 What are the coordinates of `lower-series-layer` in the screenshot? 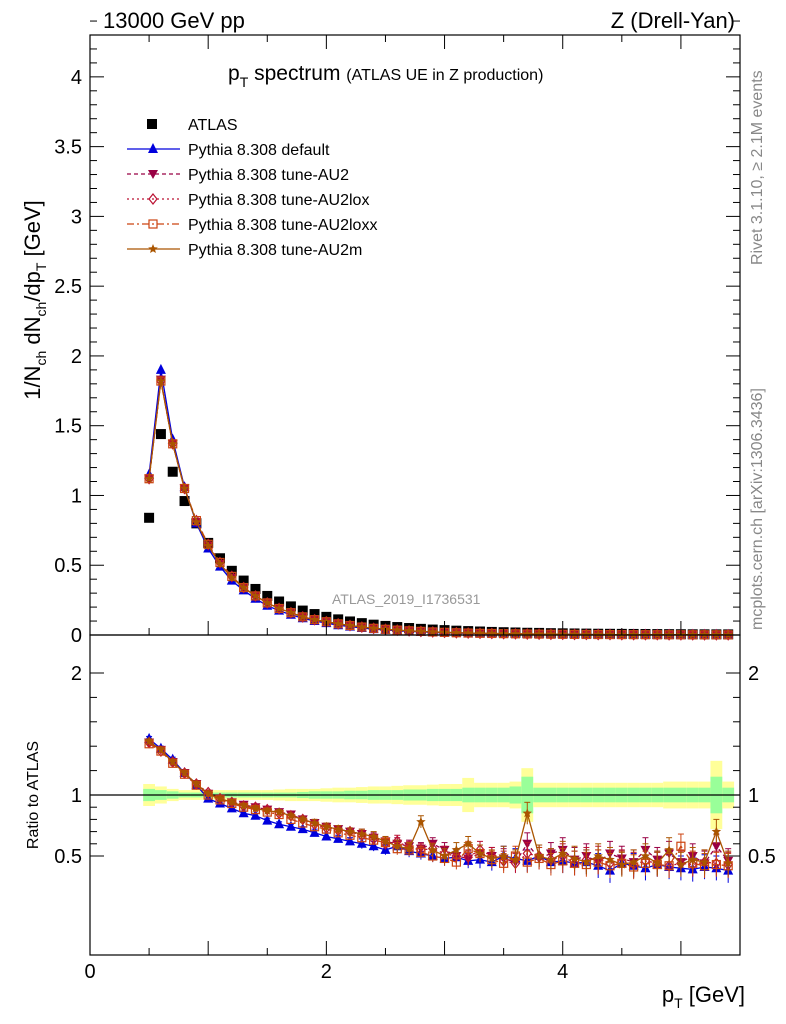 It's located at (439, 807).